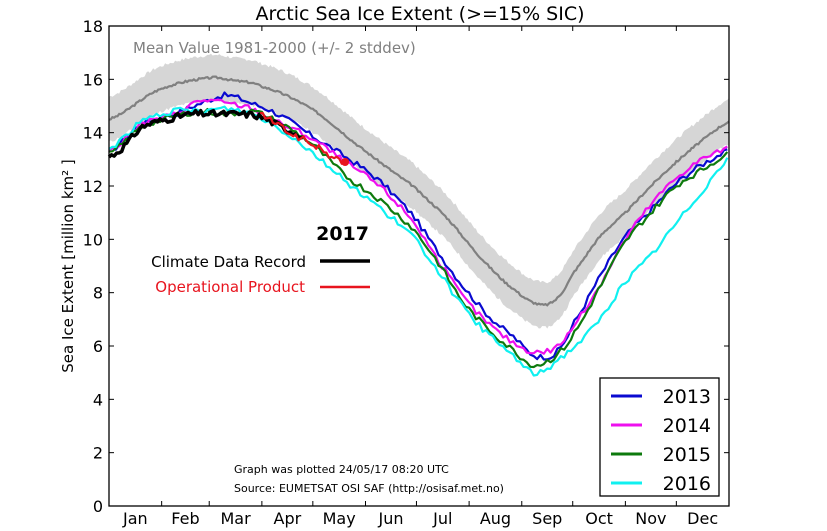 The width and height of the screenshot is (827, 531). Describe the element at coordinates (135, 518) in the screenshot. I see `x-tick-label: Jan` at that location.